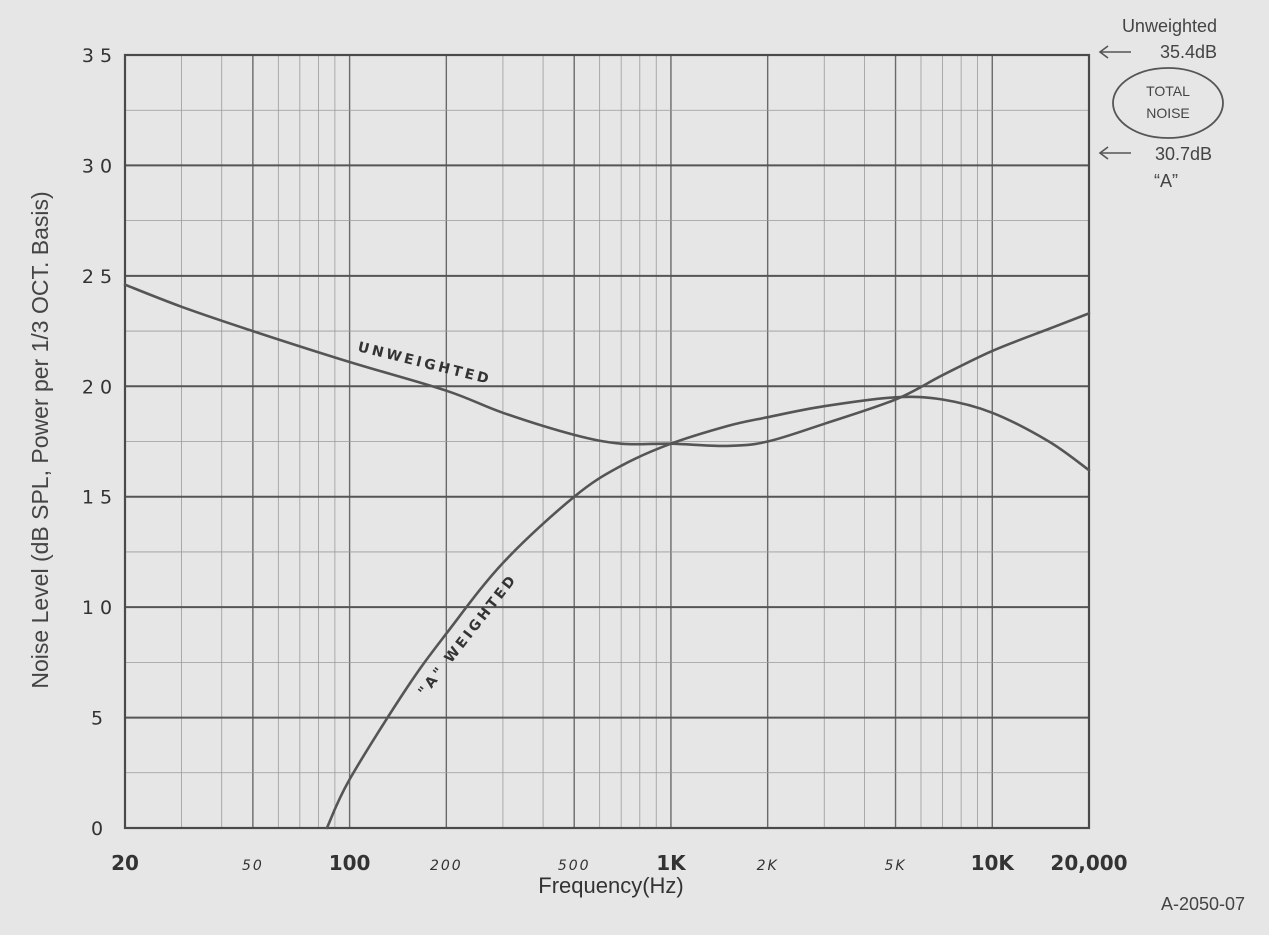 This screenshot has height=935, width=1269. What do you see at coordinates (1088, 863) in the screenshot?
I see `x-tick-label: 20,000` at bounding box center [1088, 863].